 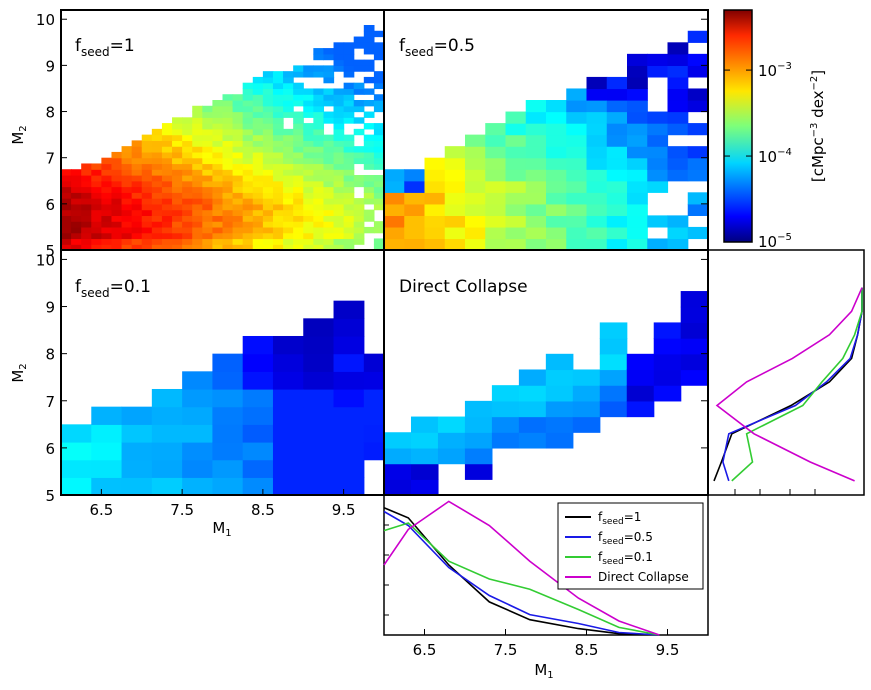 I want to click on heatmap-fseed-0.5, so click(x=546, y=140).